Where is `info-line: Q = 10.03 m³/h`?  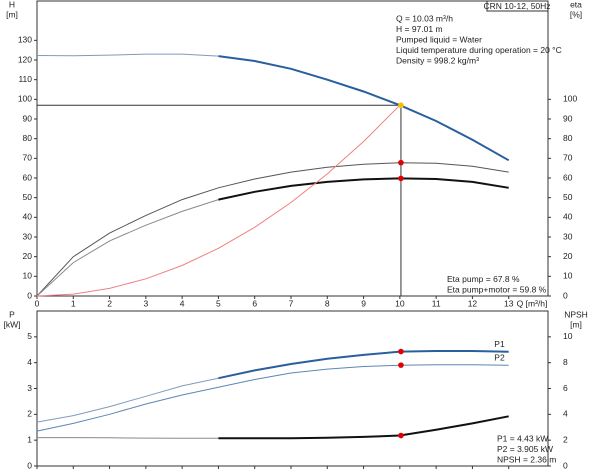 info-line: Q = 10.03 m³/h is located at coordinates (424, 18).